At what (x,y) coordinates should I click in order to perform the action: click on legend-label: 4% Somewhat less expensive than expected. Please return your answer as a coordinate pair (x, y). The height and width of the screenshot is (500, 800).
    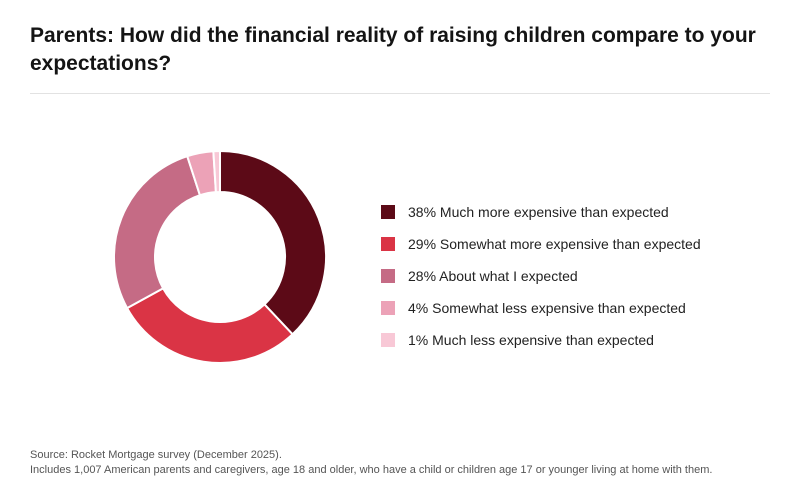
    Looking at the image, I should click on (547, 308).